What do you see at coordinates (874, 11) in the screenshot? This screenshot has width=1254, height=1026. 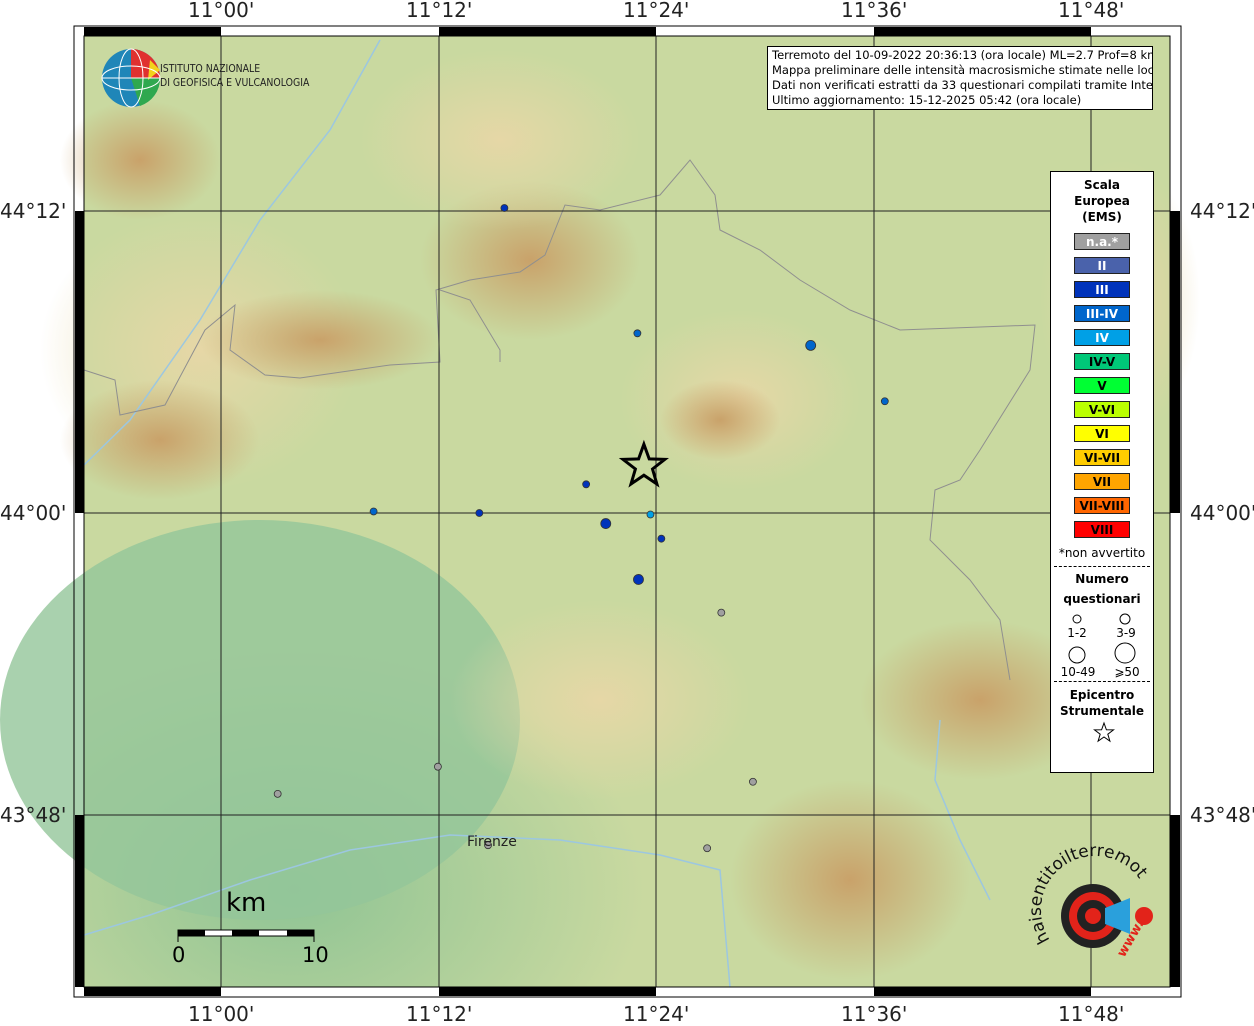 I see `lon-tick-top: 11°36'` at bounding box center [874, 11].